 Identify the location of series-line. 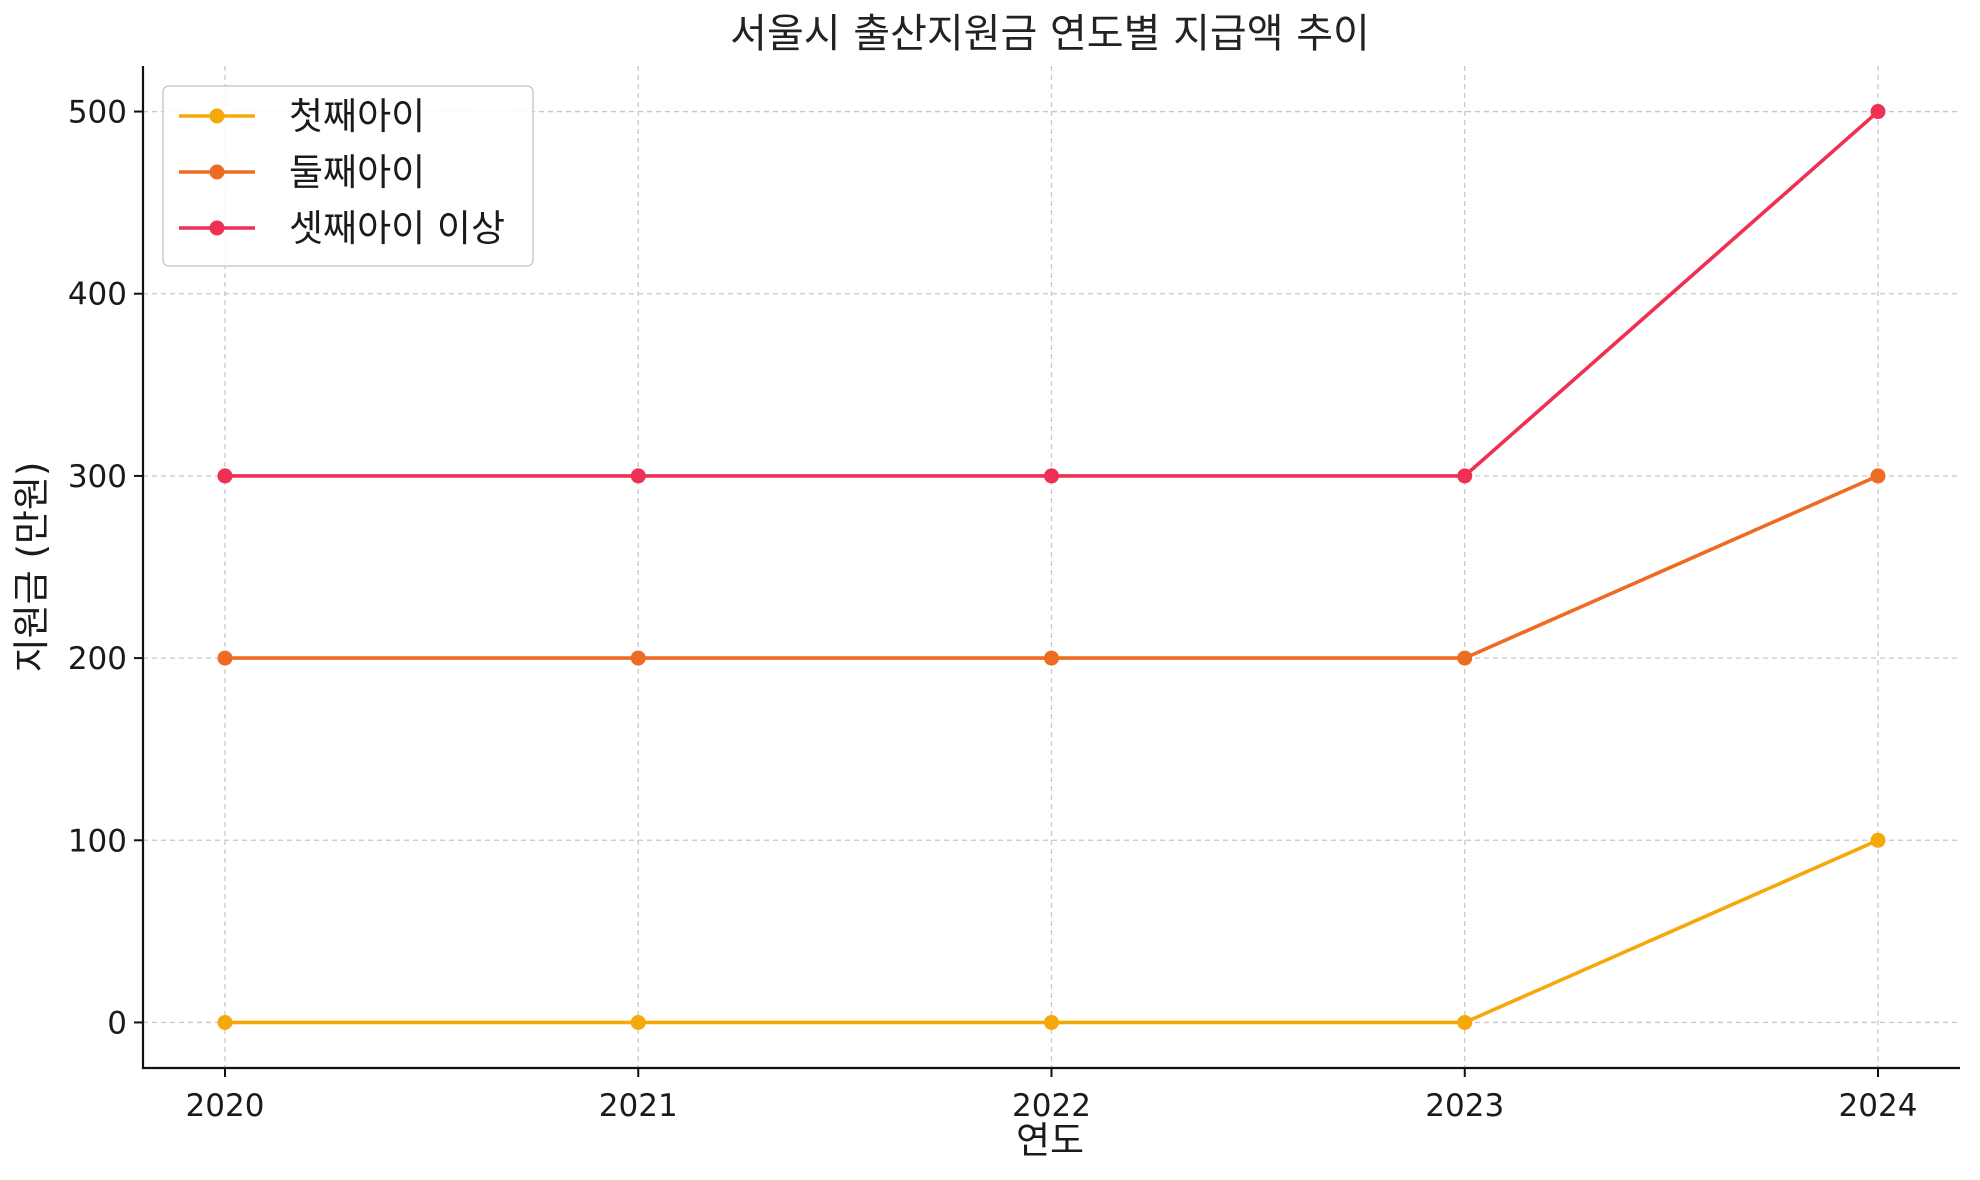
(1052, 567).